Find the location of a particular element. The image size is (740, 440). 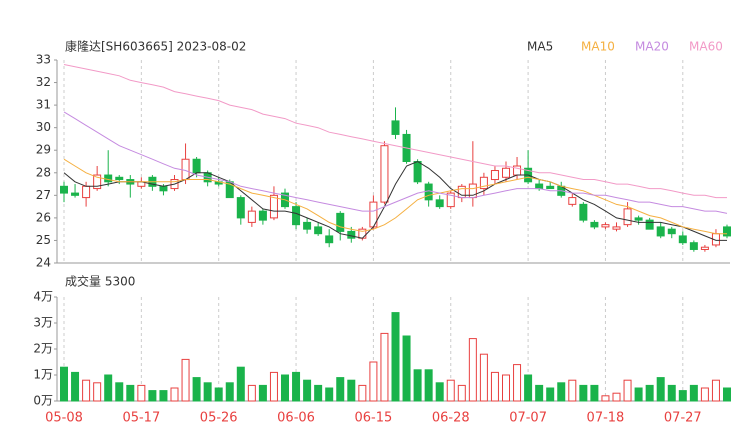

x-tick-label: 07-18 is located at coordinates (606, 418).